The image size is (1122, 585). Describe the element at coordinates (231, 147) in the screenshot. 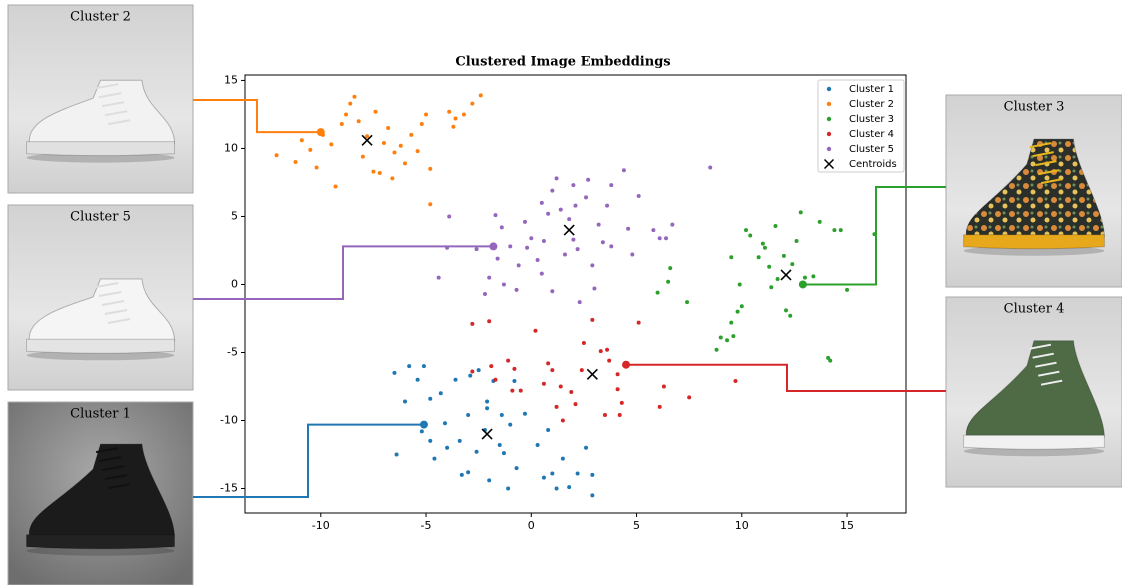

I see `y-tick-label: 10` at that location.